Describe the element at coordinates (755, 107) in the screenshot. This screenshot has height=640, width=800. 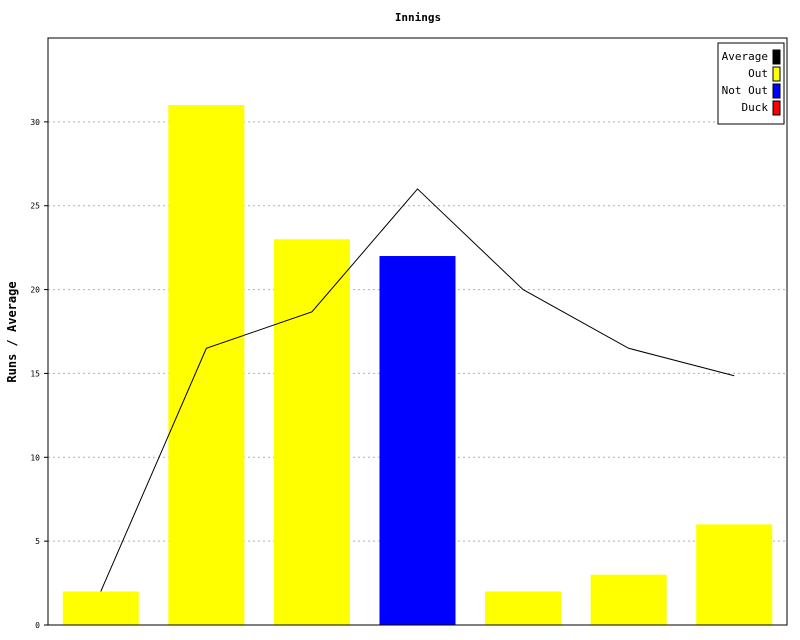
I see `legend-label: Duck` at that location.